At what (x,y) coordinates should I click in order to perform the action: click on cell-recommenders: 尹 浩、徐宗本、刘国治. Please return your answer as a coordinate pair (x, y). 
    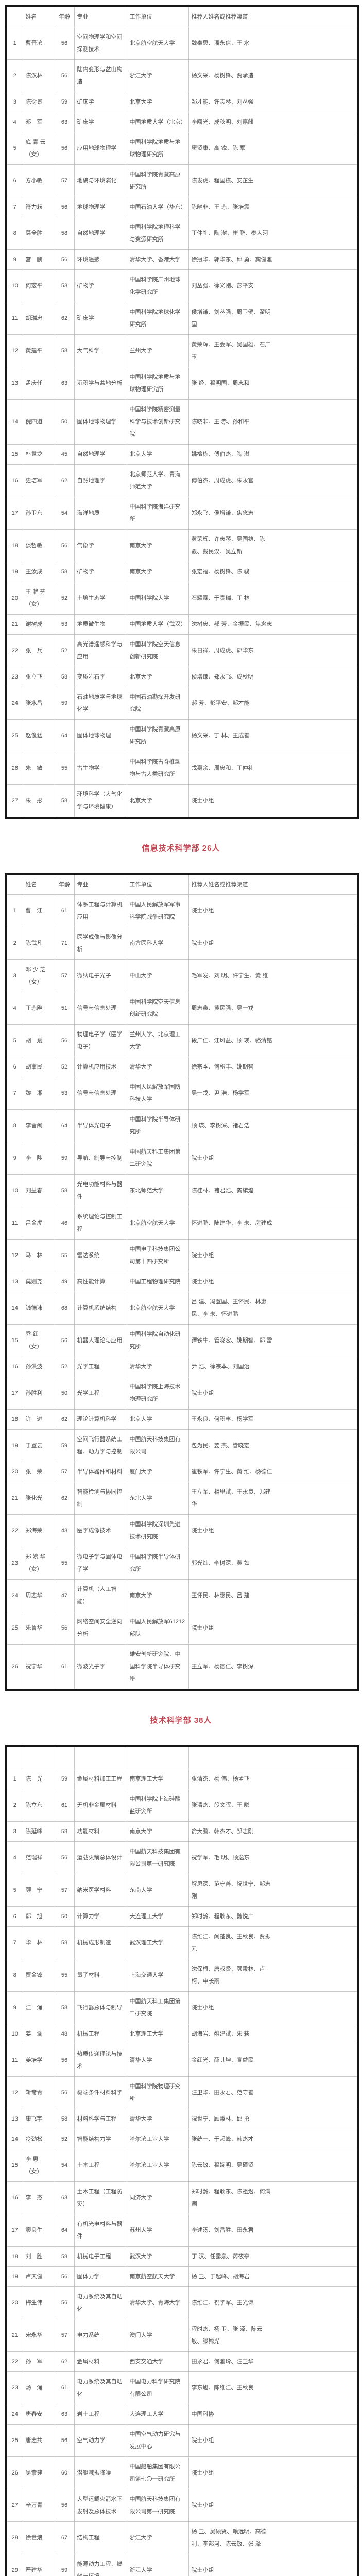
    Looking at the image, I should click on (273, 1367).